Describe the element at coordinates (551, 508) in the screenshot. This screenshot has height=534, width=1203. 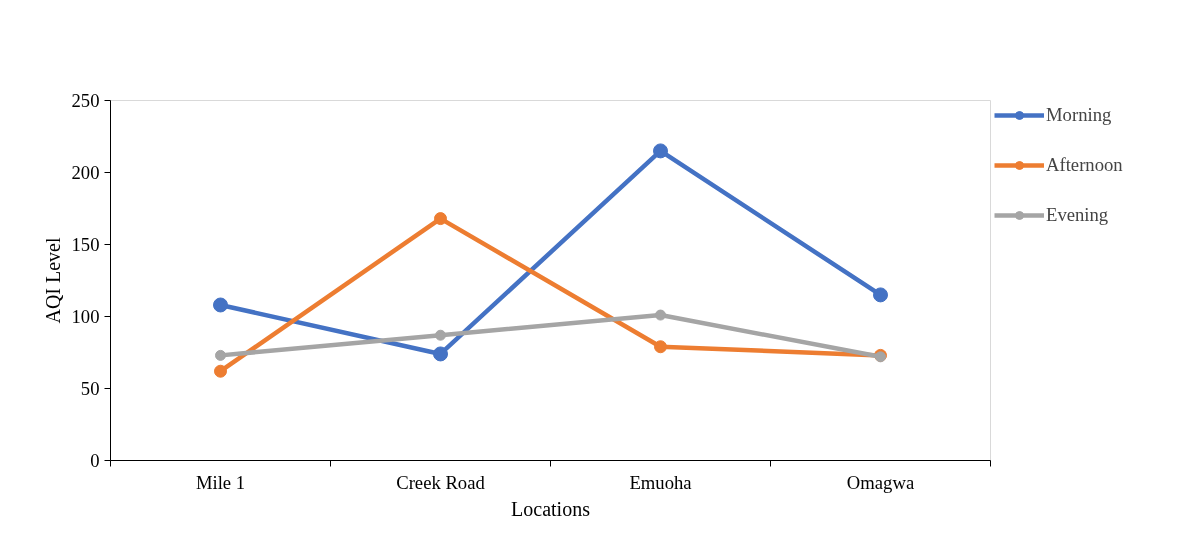
I see `x-axis-title: Locations` at that location.